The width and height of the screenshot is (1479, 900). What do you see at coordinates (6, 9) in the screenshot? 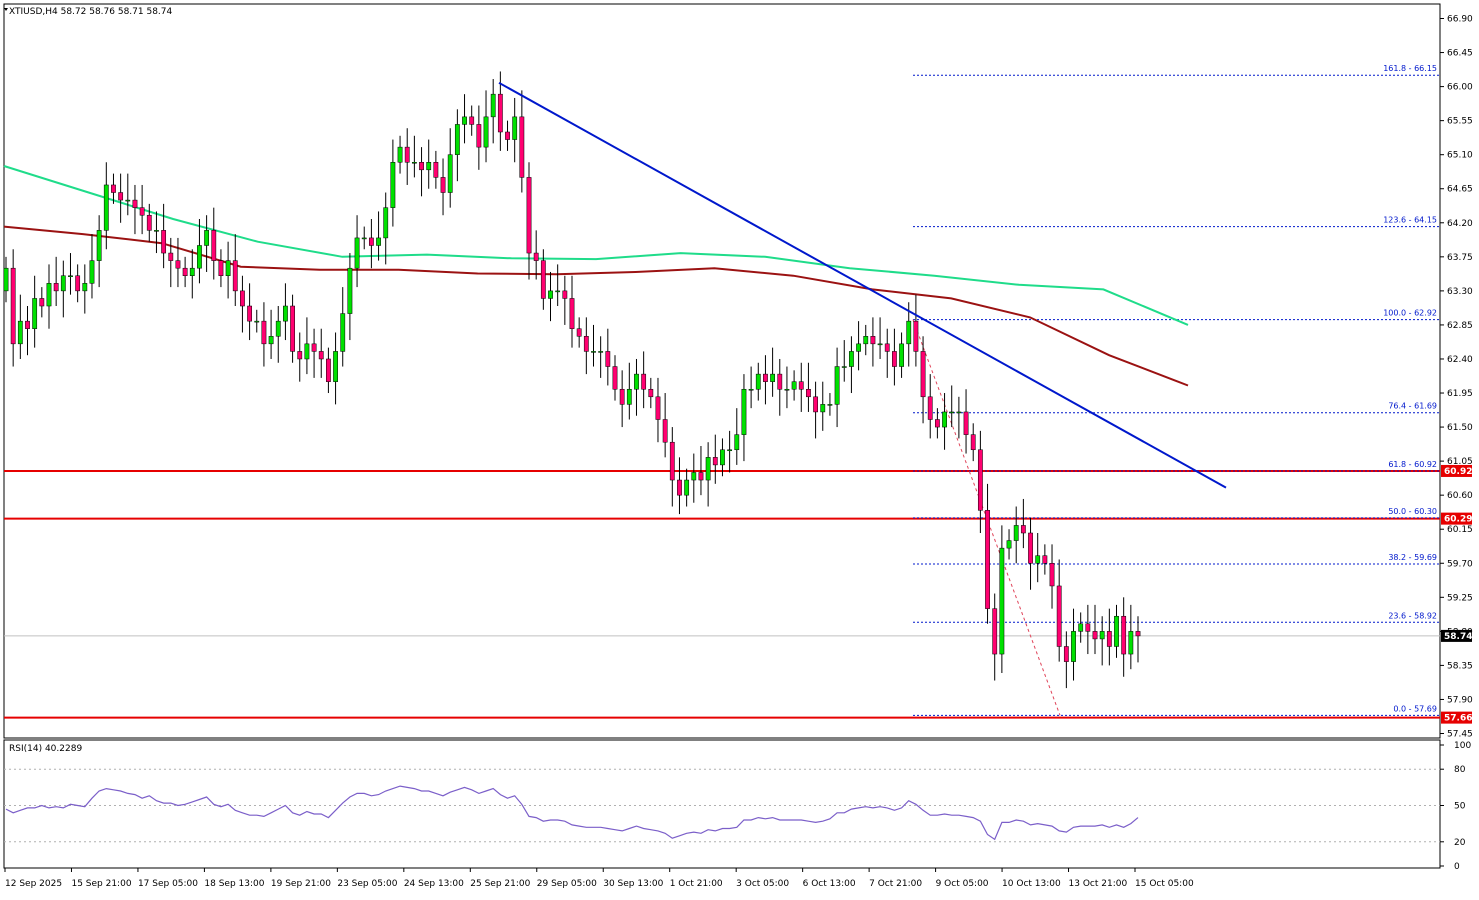
I see `symbol-menu-icon` at bounding box center [6, 9].